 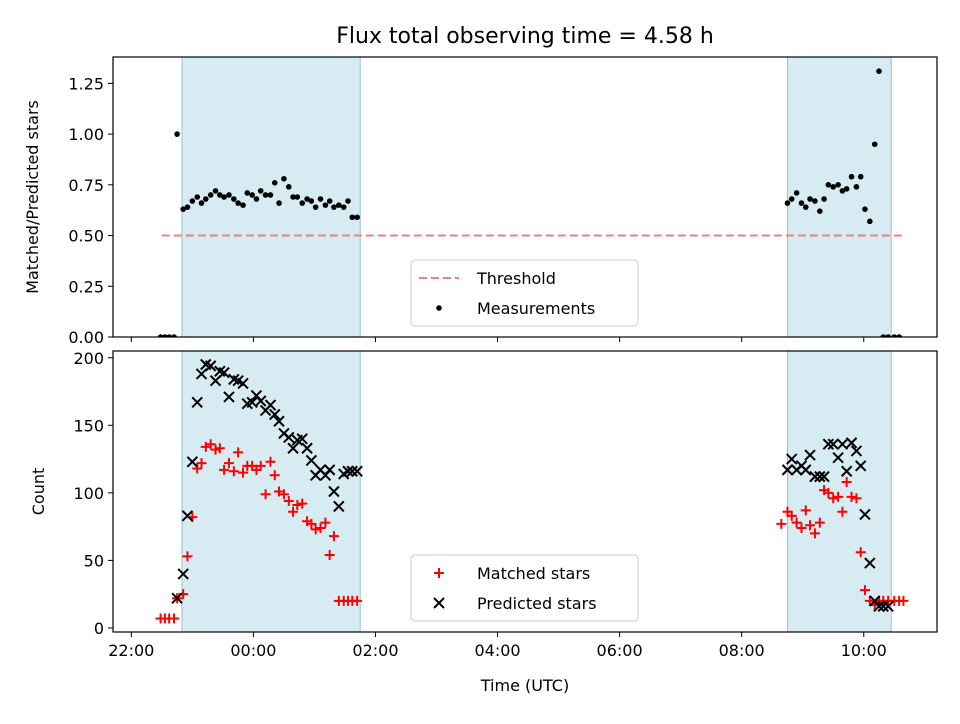 What do you see at coordinates (94, 560) in the screenshot?
I see `y-tick-label: 50` at bounding box center [94, 560].